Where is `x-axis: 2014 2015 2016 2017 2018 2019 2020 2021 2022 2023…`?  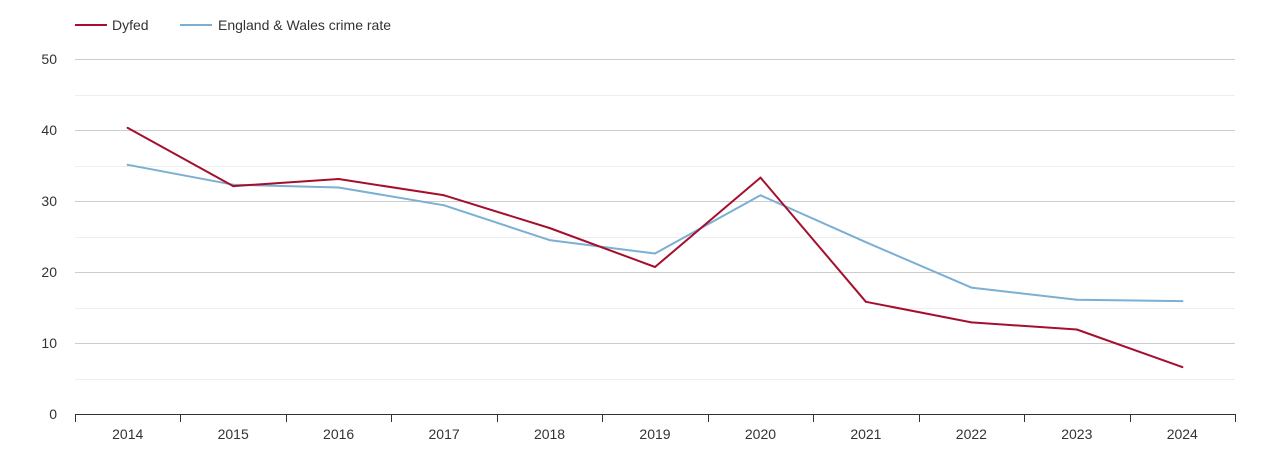
x-axis: 2014 2015 2016 2017 2018 2019 2020 2021 2022 2023… is located at coordinates (655, 428).